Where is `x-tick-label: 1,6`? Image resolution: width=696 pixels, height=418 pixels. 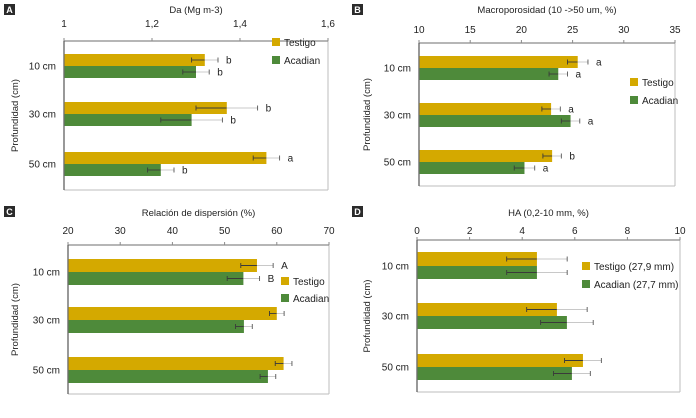 x-tick-label: 1,6 is located at coordinates (328, 24).